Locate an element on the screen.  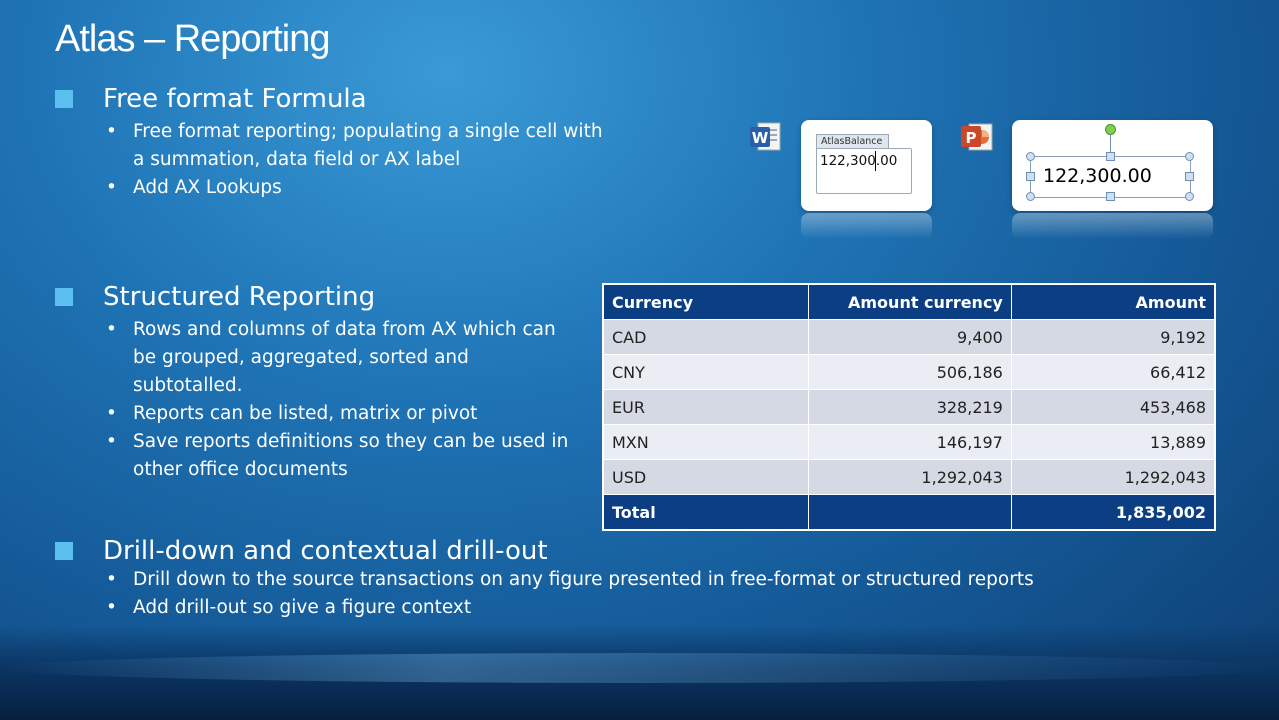
cell-currency: MXN is located at coordinates (705, 442).